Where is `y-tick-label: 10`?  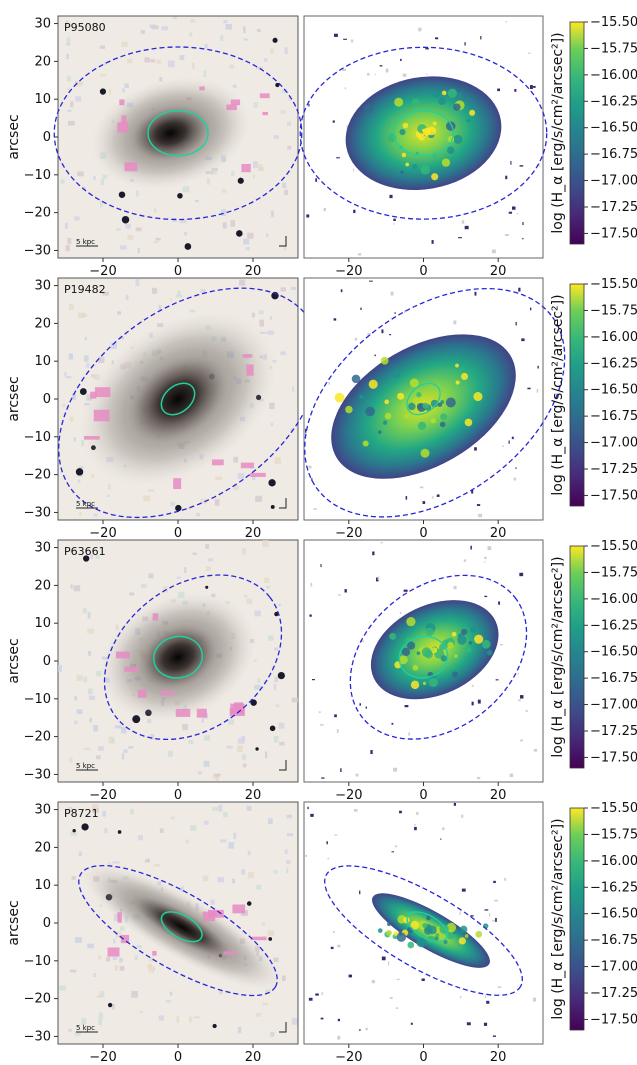 y-tick-label: 10 is located at coordinates (42, 361).